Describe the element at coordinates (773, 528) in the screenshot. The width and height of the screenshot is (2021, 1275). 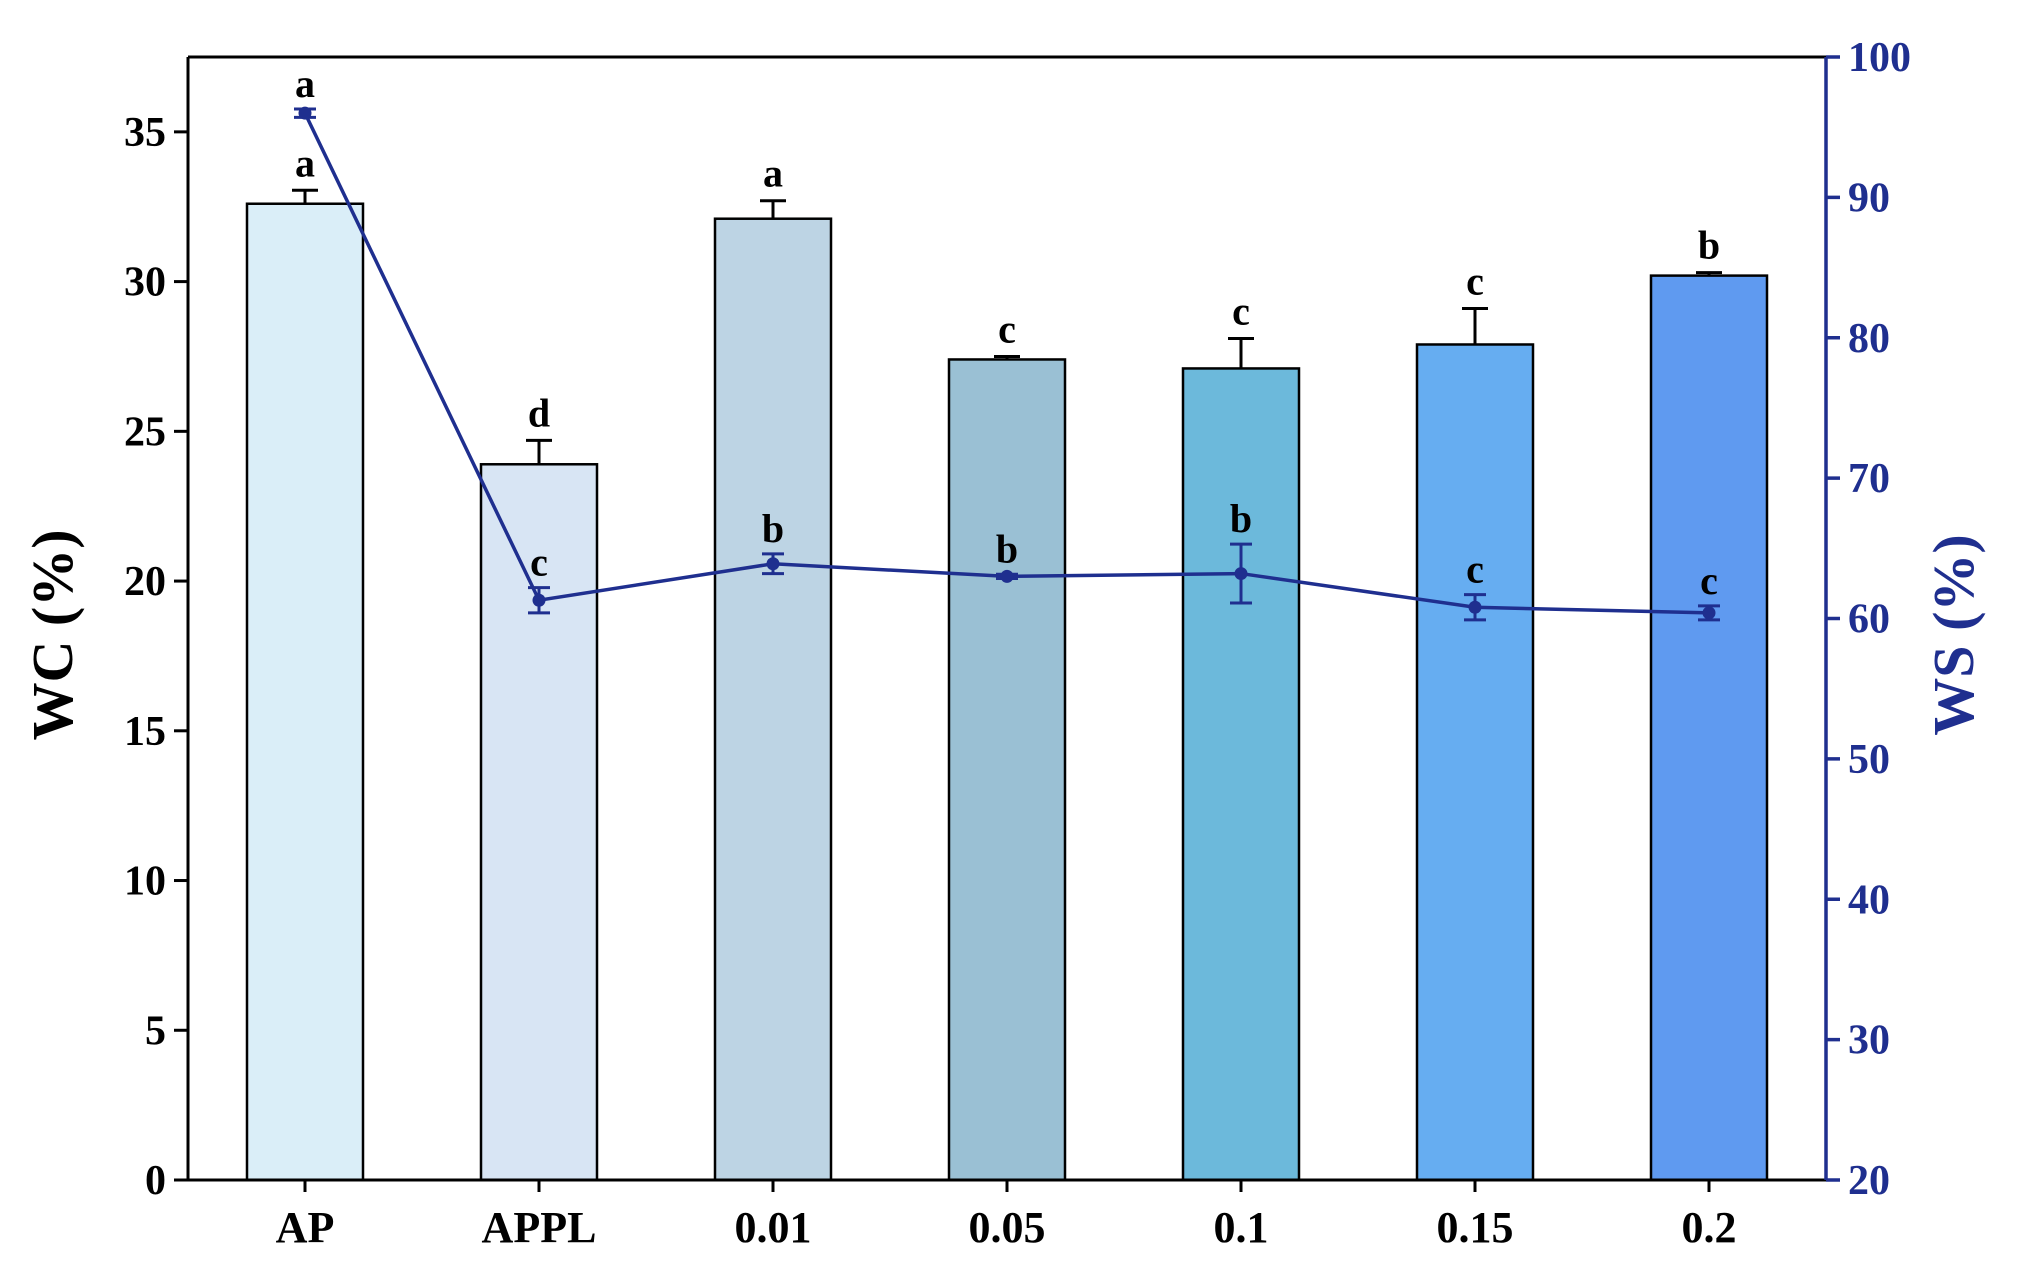
I see `ws-letter-0.01: b` at that location.